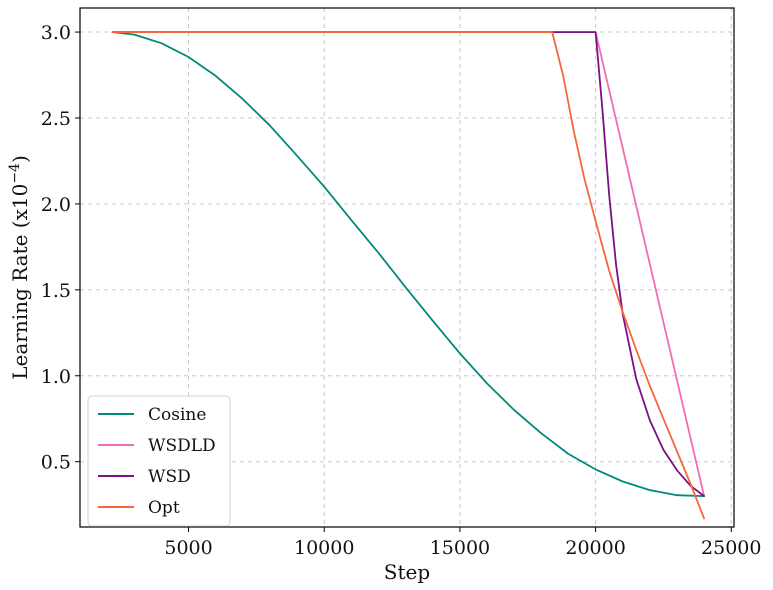  Describe the element at coordinates (182, 446) in the screenshot. I see `legend-label: WSDLD` at that location.